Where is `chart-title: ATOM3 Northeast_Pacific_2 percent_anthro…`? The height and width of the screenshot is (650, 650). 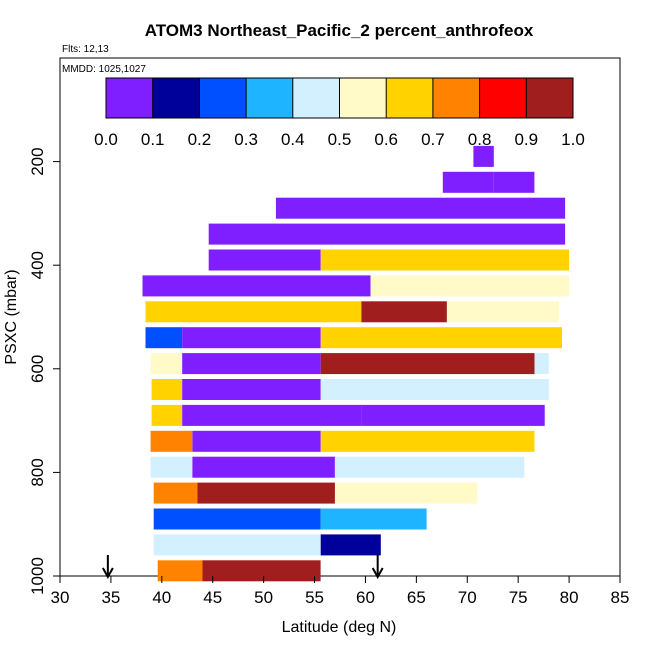 chart-title: ATOM3 Northeast_Pacific_2 percent_anthro… is located at coordinates (339, 30).